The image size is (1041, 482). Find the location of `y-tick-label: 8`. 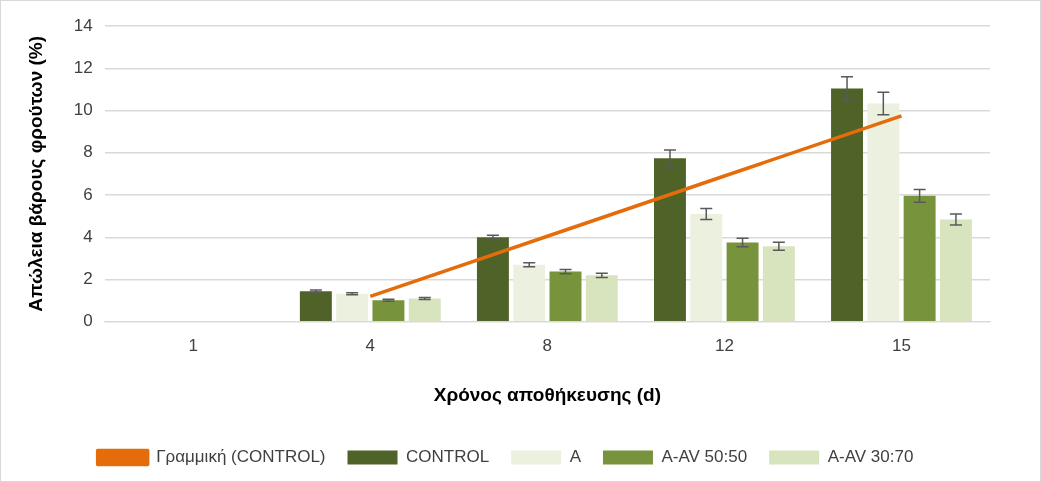

y-tick-label: 8 is located at coordinates (88, 152).